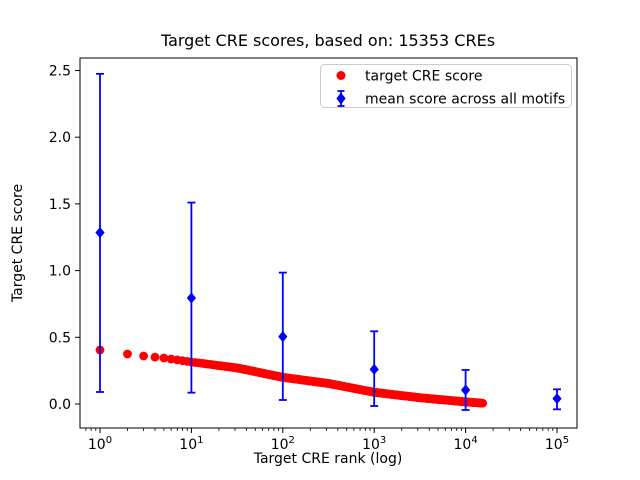  What do you see at coordinates (64, 238) in the screenshot?
I see `y-axis-ticks: 0.0 0.5 1.0 1.5 2.0 2.5` at bounding box center [64, 238].